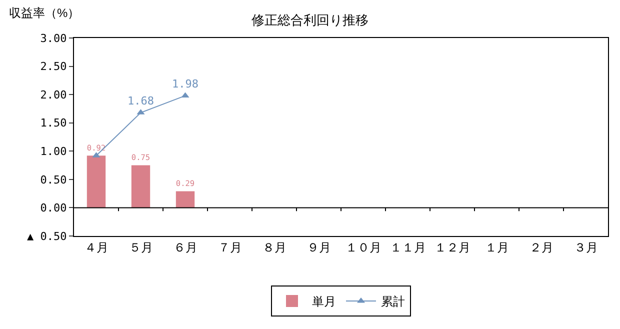  What do you see at coordinates (53, 67) in the screenshot?
I see `y-tick-label: 2.50` at bounding box center [53, 67].